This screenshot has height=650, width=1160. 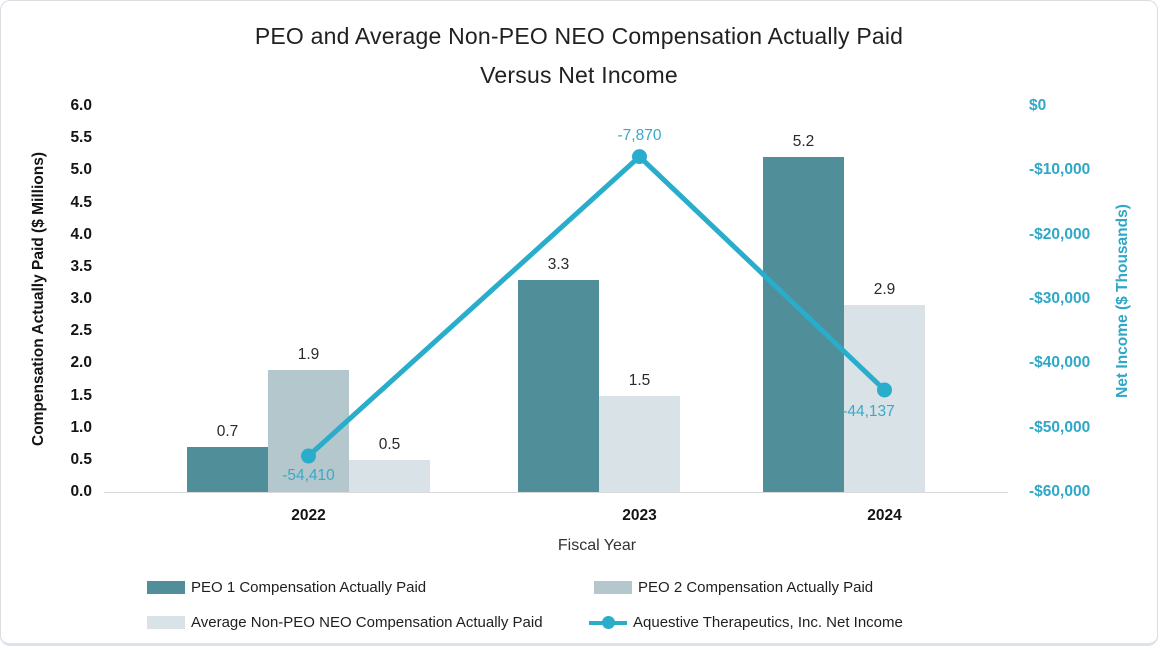 What do you see at coordinates (227, 431) in the screenshot?
I see `bar-value-label: 0.7` at bounding box center [227, 431].